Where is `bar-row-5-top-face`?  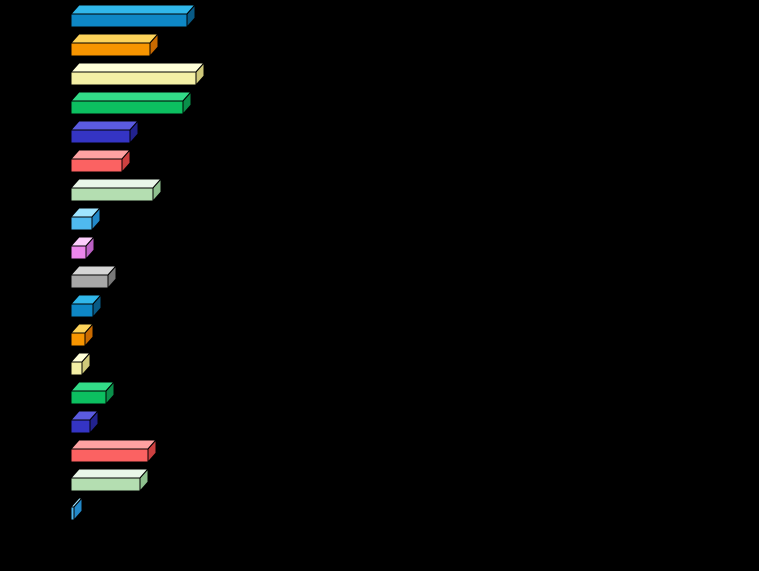
bar-row-5-top-face is located at coordinates (104, 125).